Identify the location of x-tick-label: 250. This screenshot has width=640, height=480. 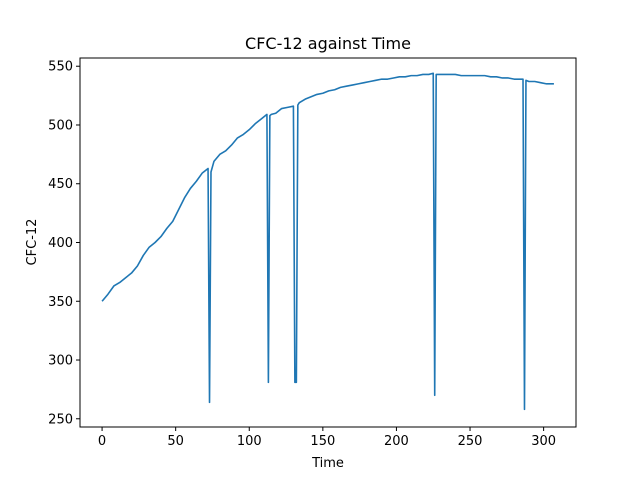
(470, 441).